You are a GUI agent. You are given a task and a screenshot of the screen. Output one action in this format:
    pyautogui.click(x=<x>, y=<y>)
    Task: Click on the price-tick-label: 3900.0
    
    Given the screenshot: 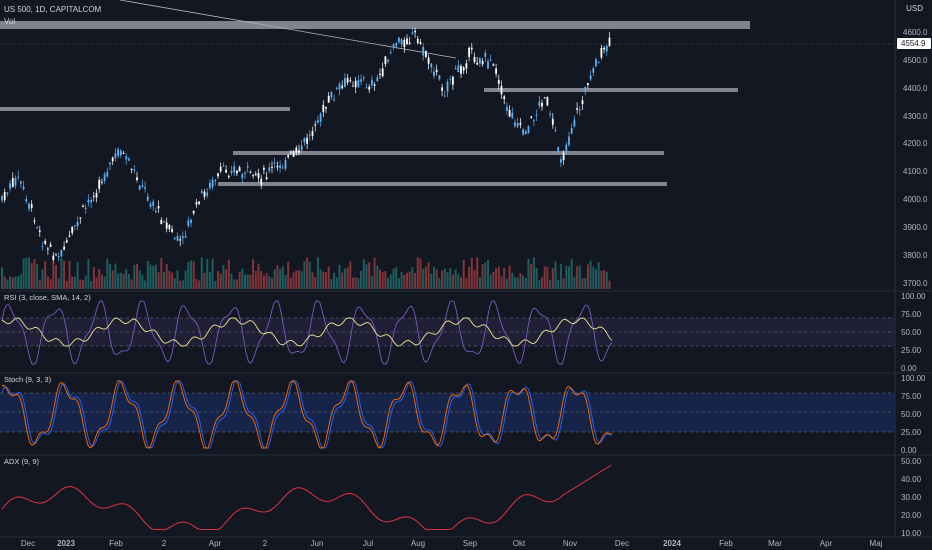 What is the action you would take?
    pyautogui.click(x=915, y=227)
    